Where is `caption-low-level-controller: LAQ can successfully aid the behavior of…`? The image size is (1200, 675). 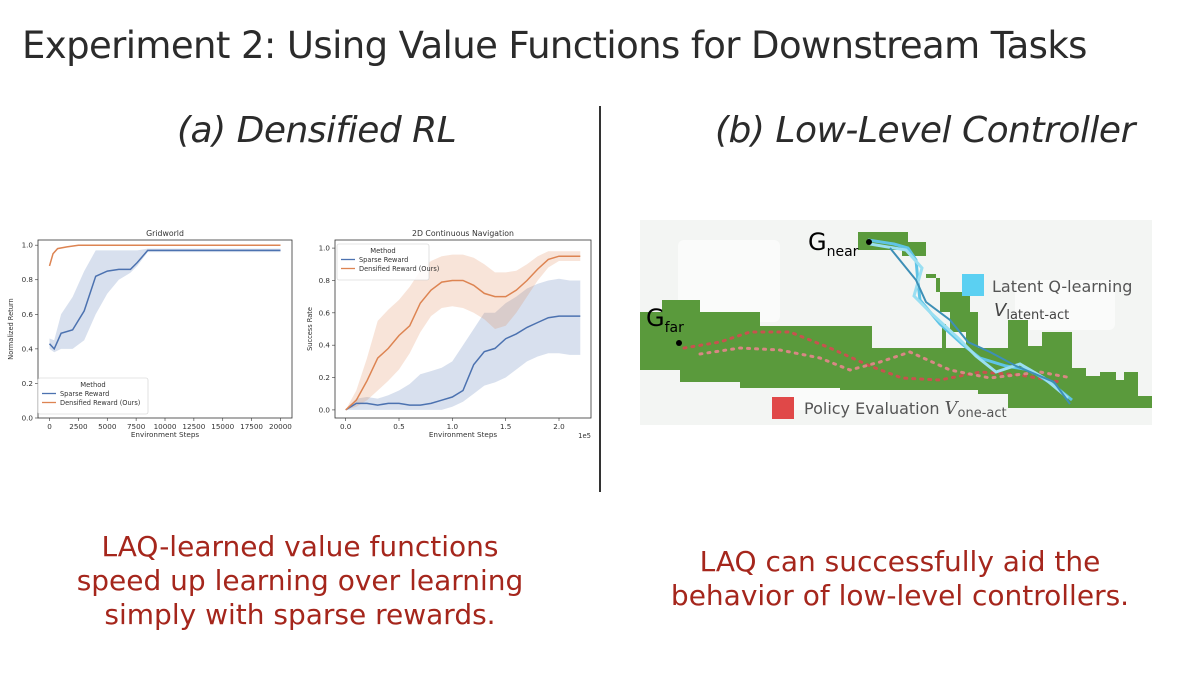 caption-low-level-controller: LAQ can successfully aid the behavior of… is located at coordinates (900, 578).